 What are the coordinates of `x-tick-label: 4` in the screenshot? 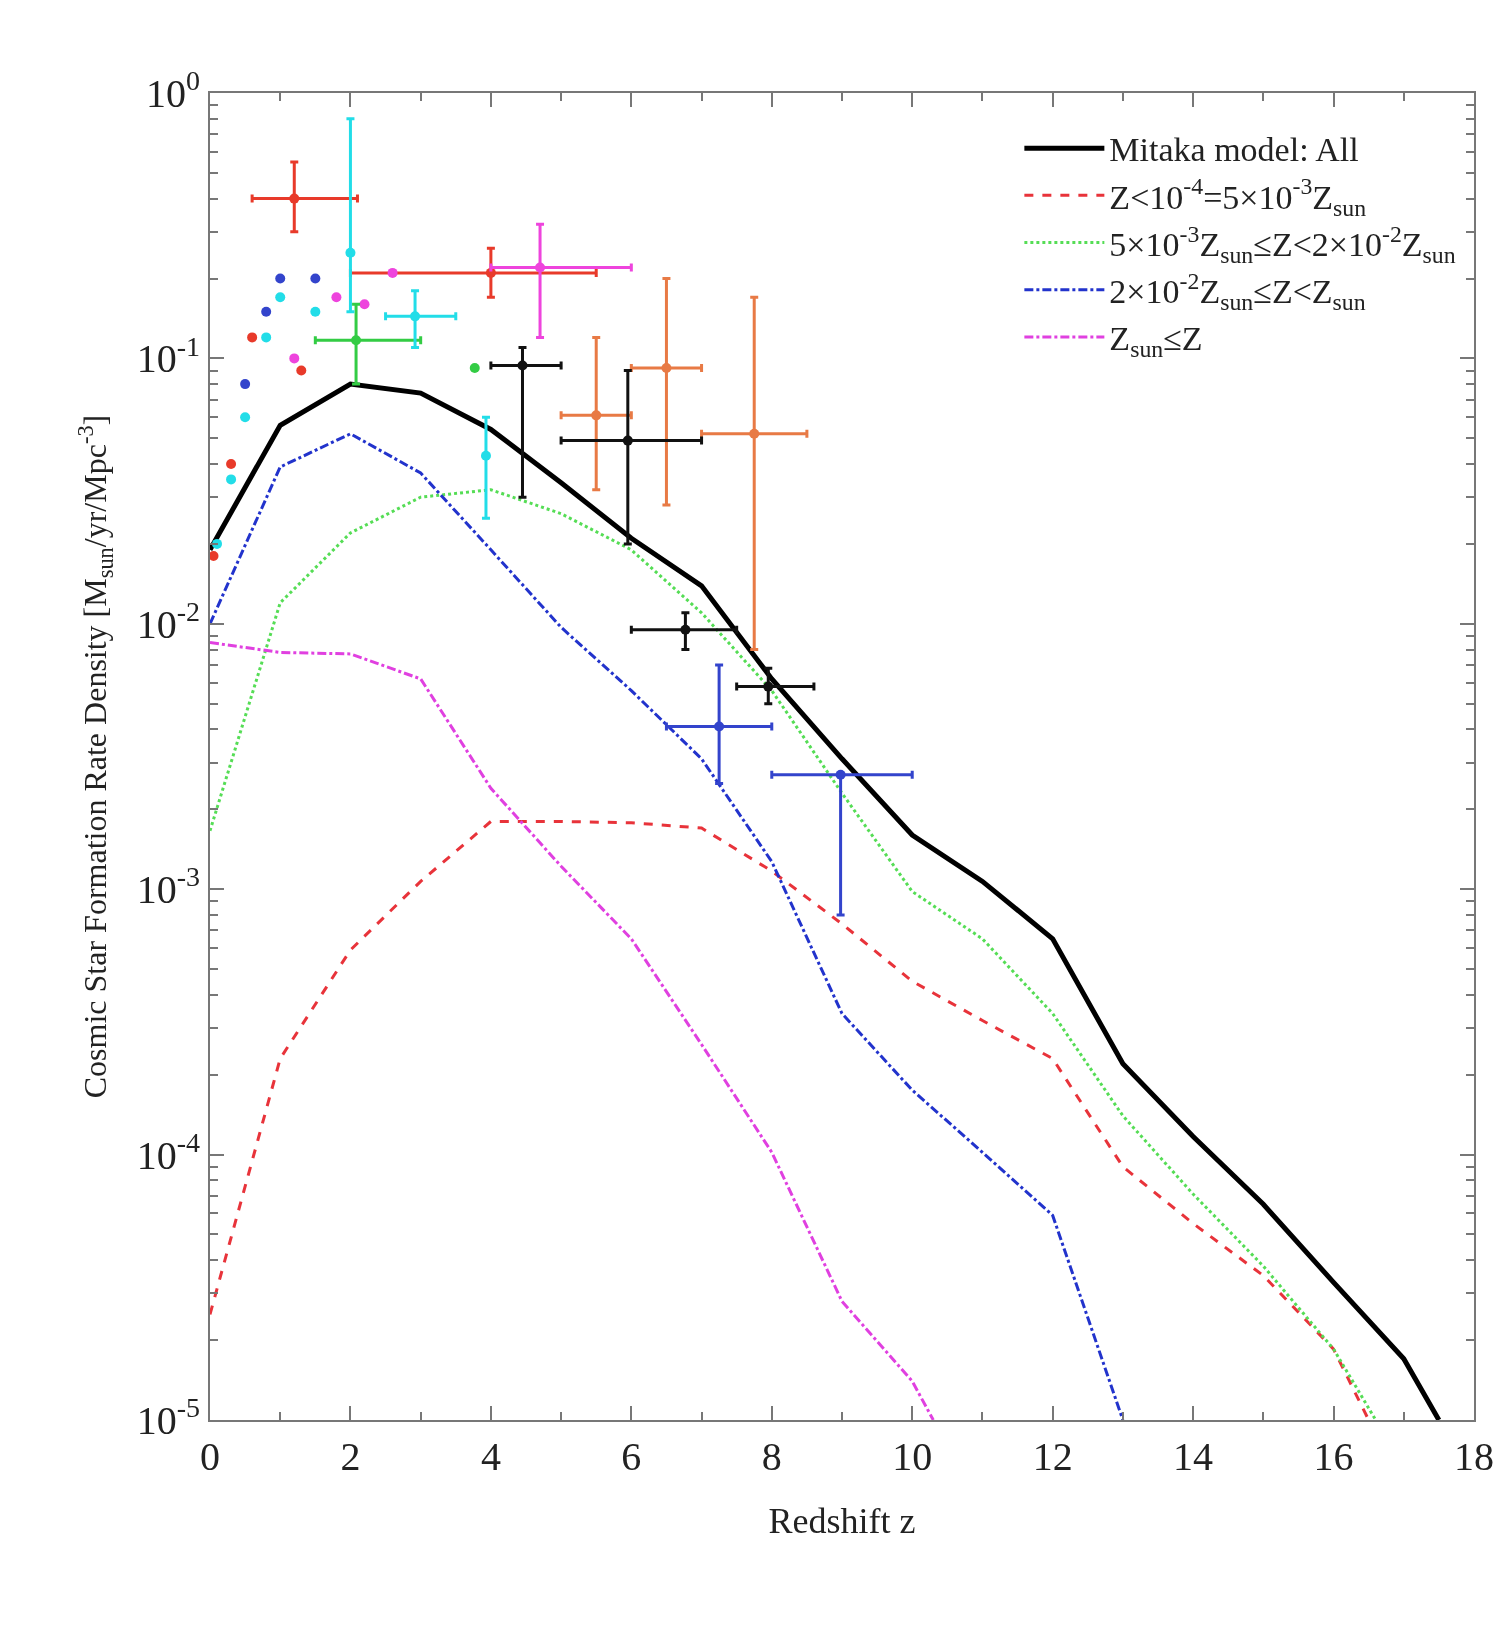 It's located at (490, 1456).